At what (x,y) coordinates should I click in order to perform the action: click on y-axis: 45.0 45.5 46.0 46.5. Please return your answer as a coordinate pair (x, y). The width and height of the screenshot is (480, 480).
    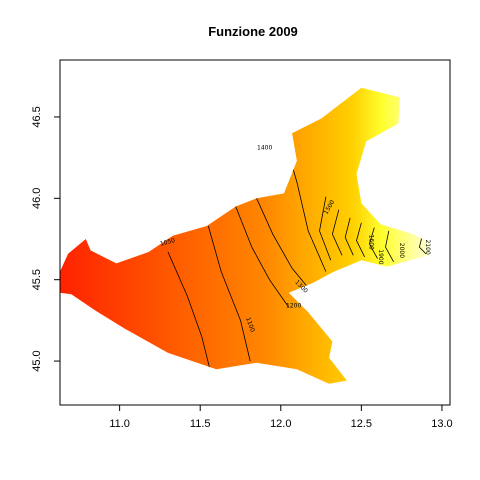
    Looking at the image, I should click on (45, 239).